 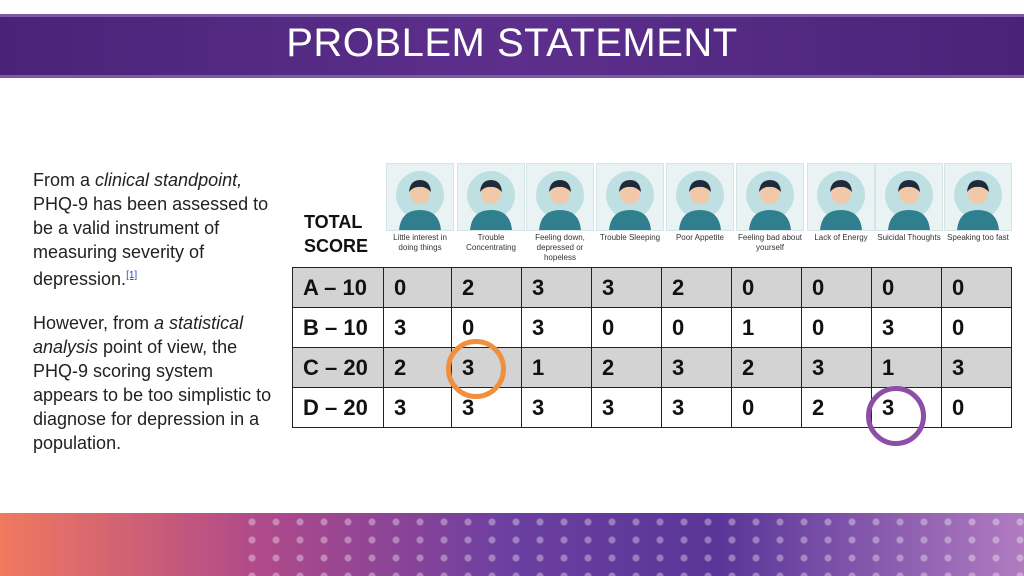 What do you see at coordinates (476, 369) in the screenshot?
I see `highlight-circle-orange` at bounding box center [476, 369].